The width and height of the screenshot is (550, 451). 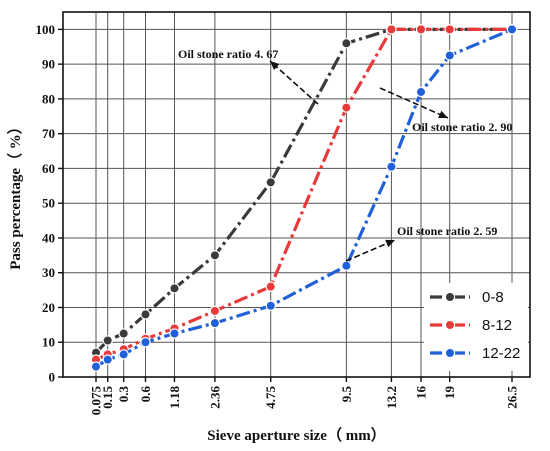 I want to click on y-tick-label: 50, so click(x=48, y=203).